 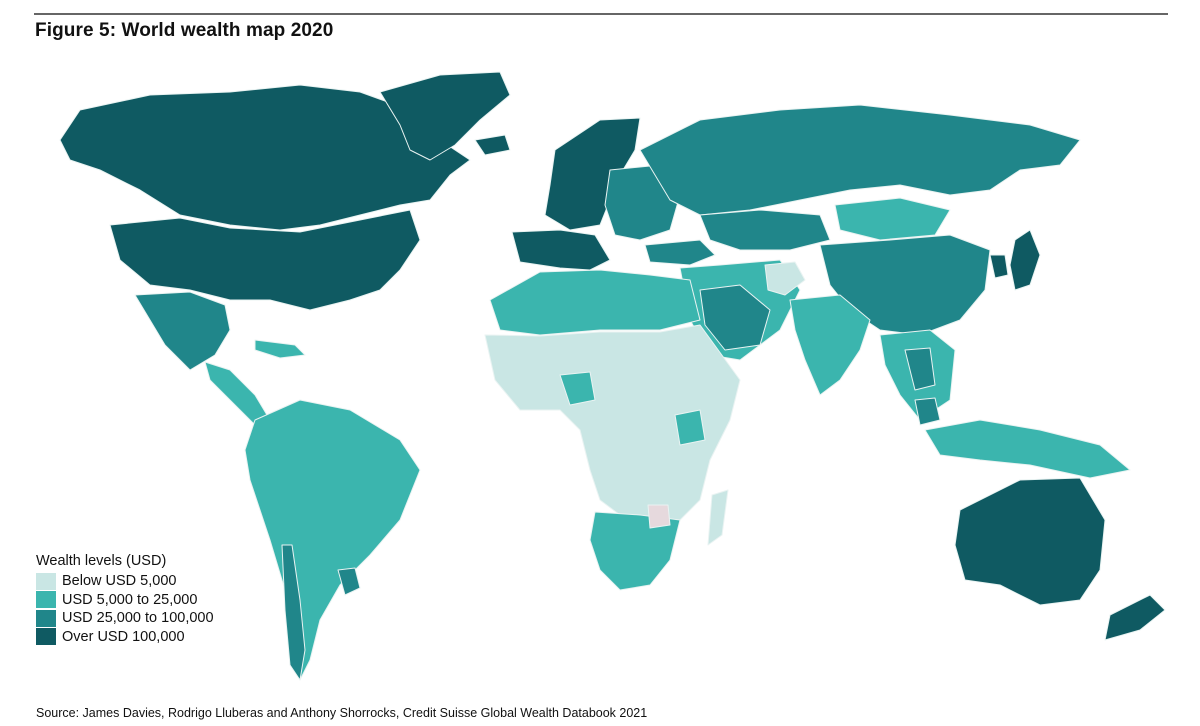 I want to click on legend-label: USD 5,000 to 25,000, so click(x=130, y=599).